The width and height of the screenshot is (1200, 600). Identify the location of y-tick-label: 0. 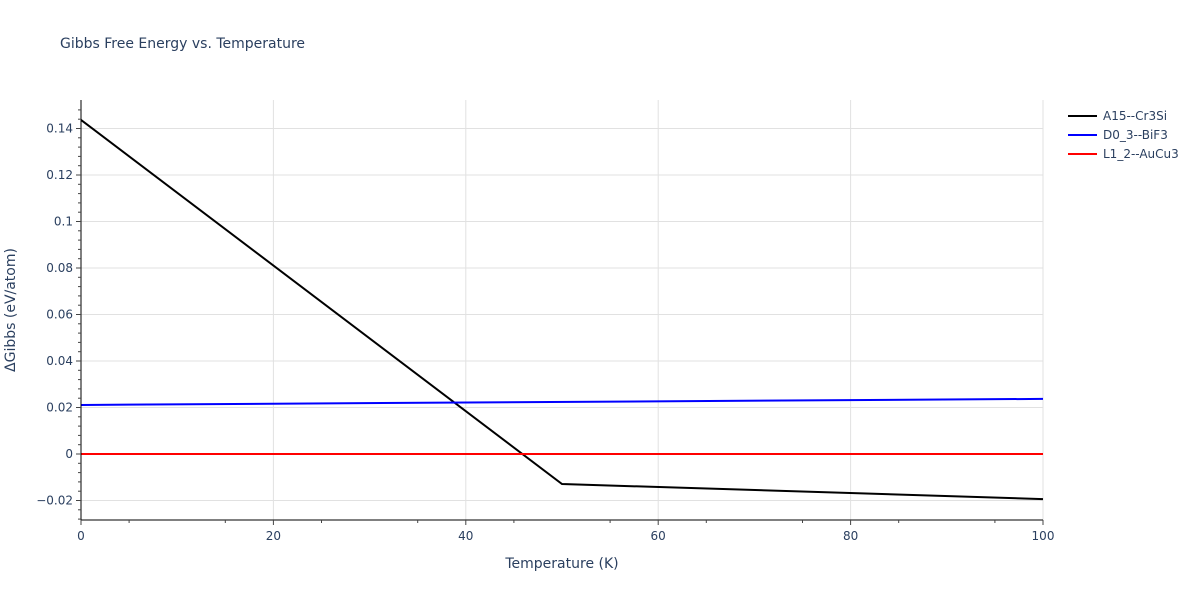
(69, 454).